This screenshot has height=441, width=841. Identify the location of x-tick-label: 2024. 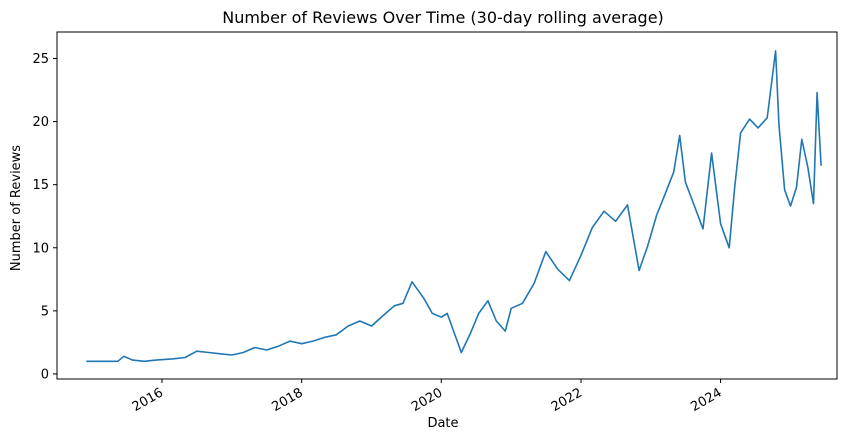
(706, 400).